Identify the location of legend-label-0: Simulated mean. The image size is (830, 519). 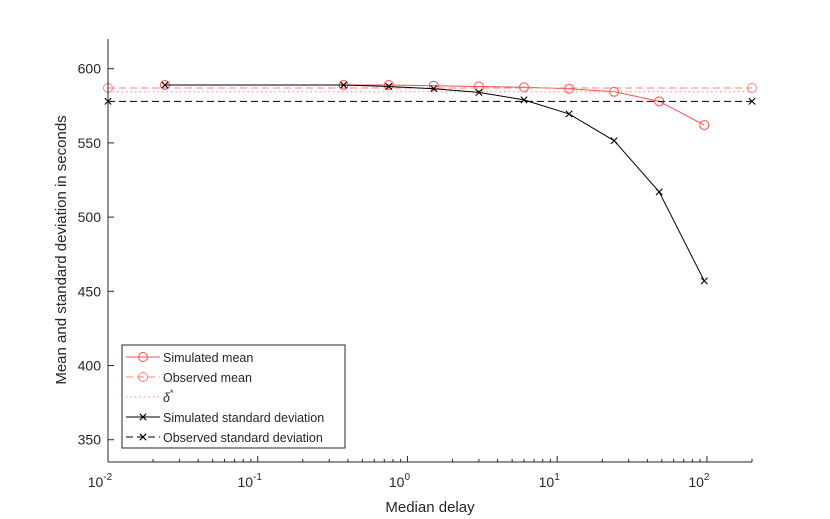
(208, 358).